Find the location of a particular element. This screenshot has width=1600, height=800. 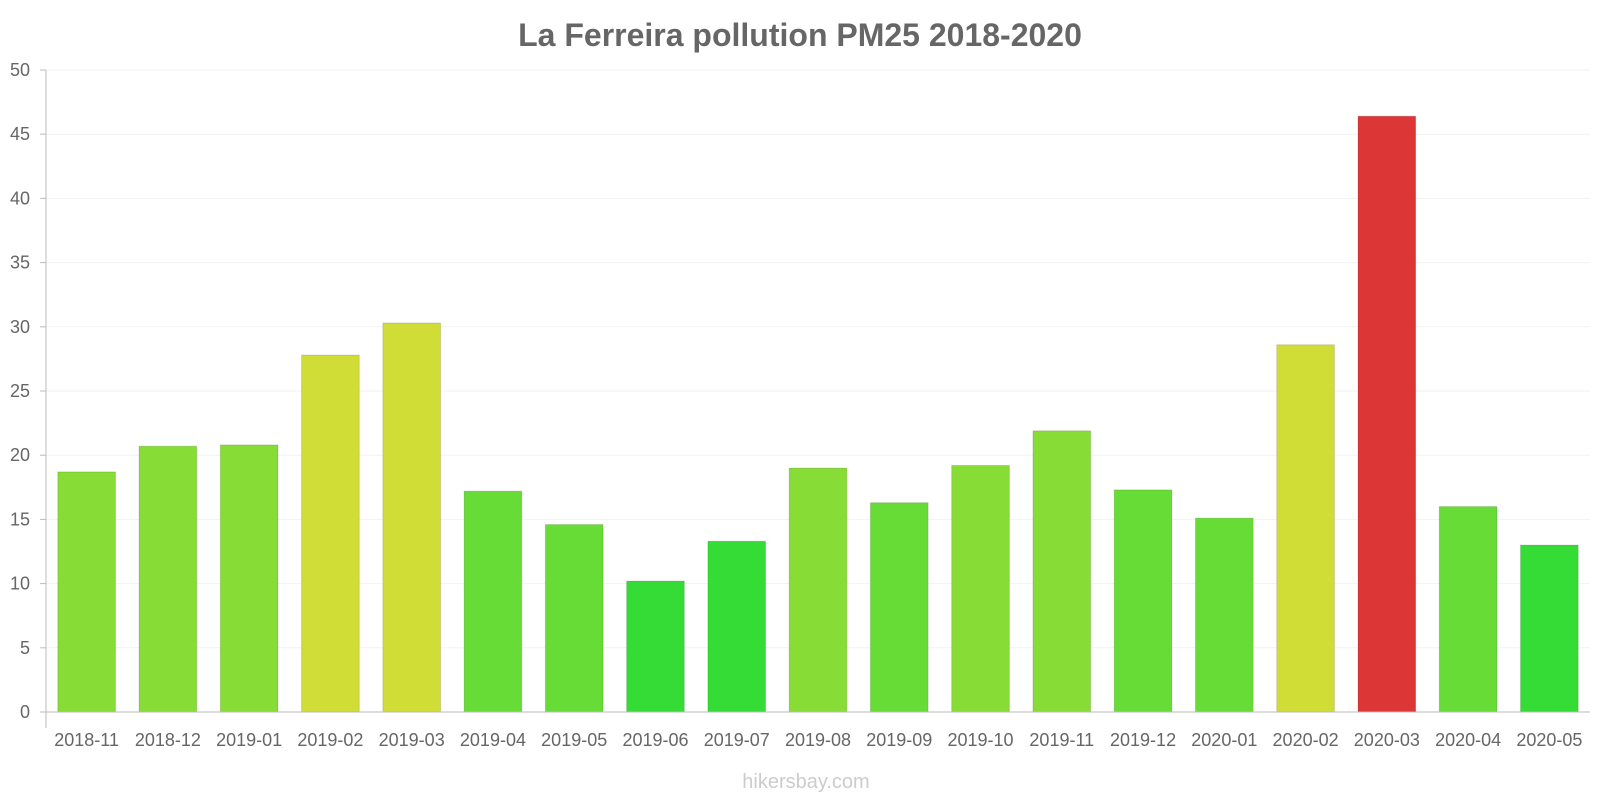

x-tick-label: 2020-04 is located at coordinates (1468, 740).